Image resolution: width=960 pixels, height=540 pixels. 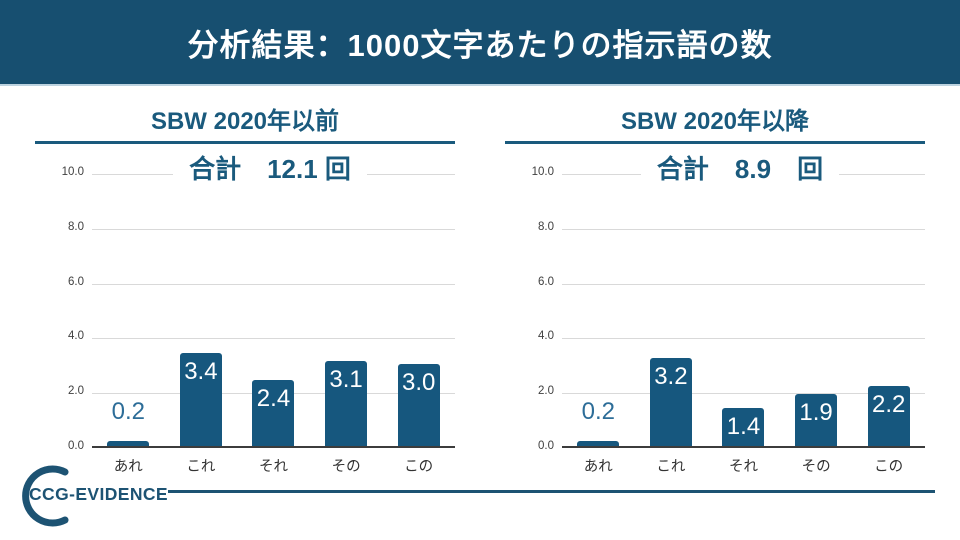 I want to click on bar-slot: 2.4, so click(x=273, y=310).